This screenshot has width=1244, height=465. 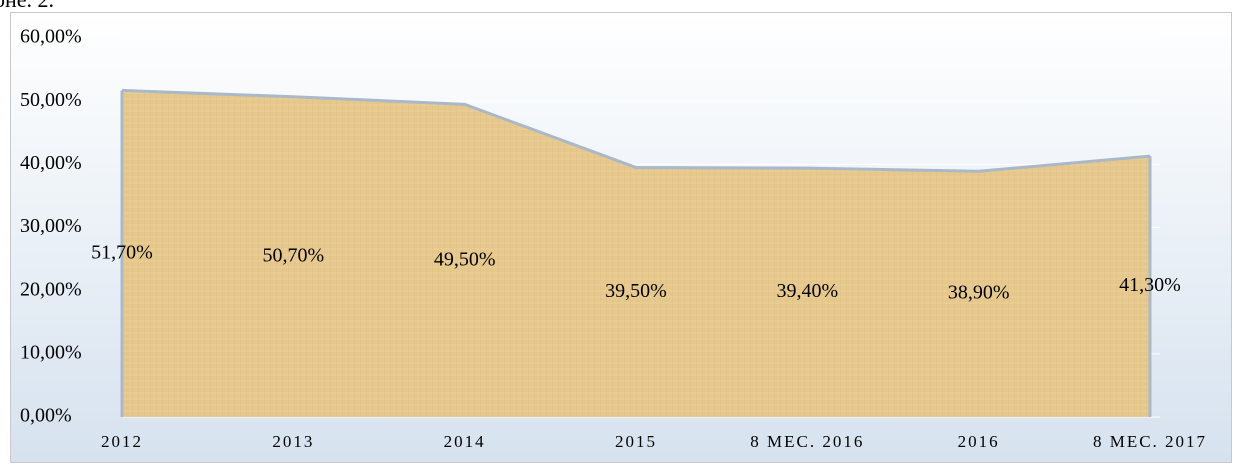 I want to click on y-tick-label: 0,00%, so click(x=46, y=416).